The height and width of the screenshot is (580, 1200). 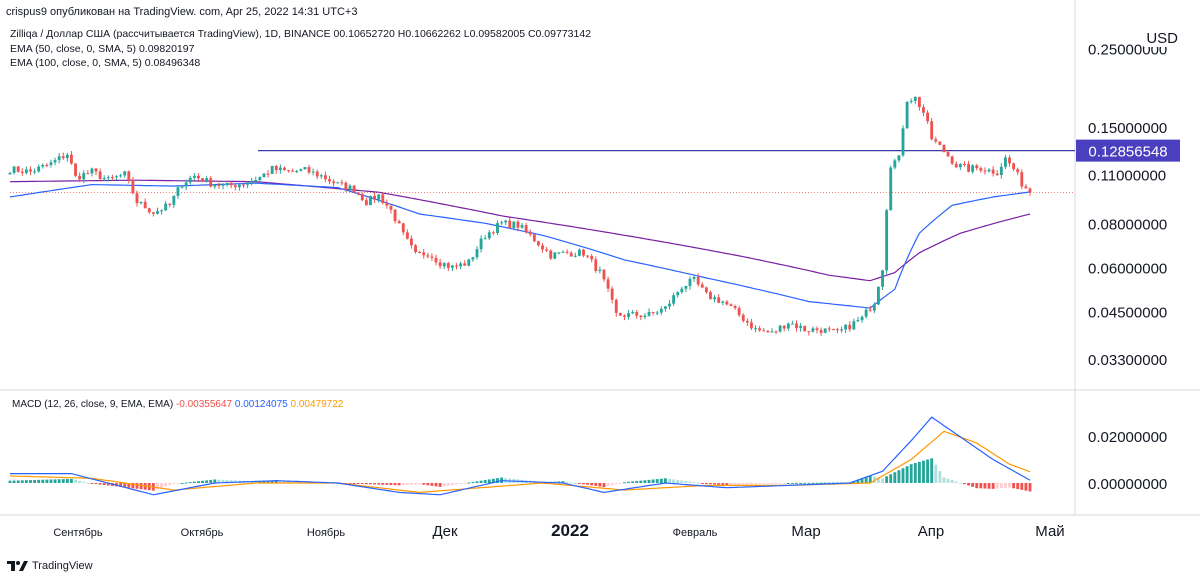 I want to click on tradingview-footer: TradingView, so click(x=49, y=566).